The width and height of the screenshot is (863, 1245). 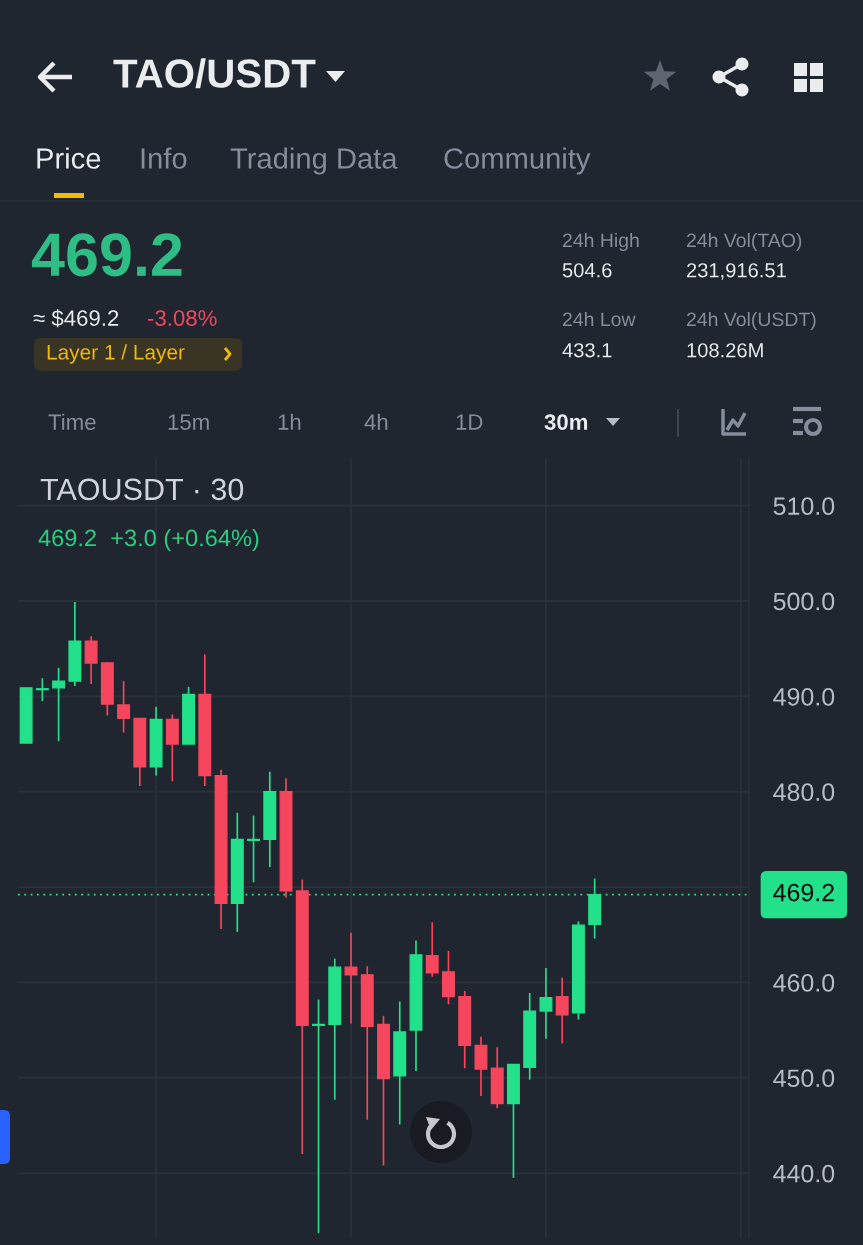 What do you see at coordinates (736, 271) in the screenshot?
I see `text: 231,916.51` at bounding box center [736, 271].